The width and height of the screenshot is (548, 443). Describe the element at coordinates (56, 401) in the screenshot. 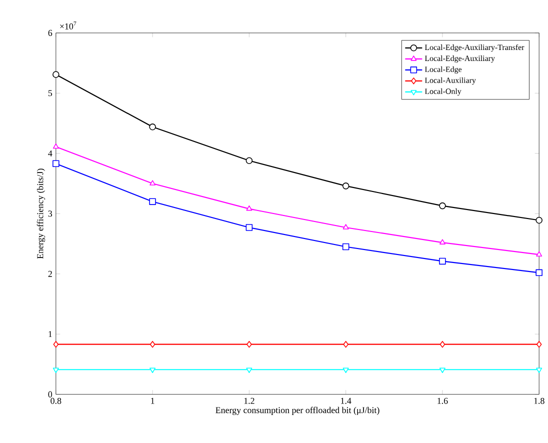

I see `x-tick-label: 0.8` at that location.